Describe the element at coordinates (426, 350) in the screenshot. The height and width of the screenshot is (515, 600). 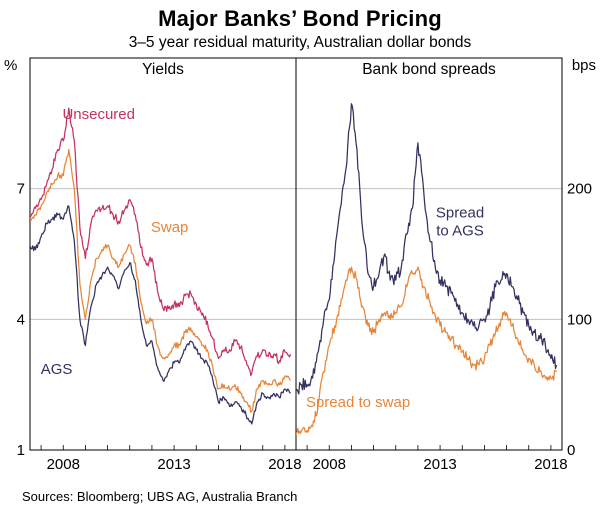
I see `series-line-spread-to-swap` at that location.